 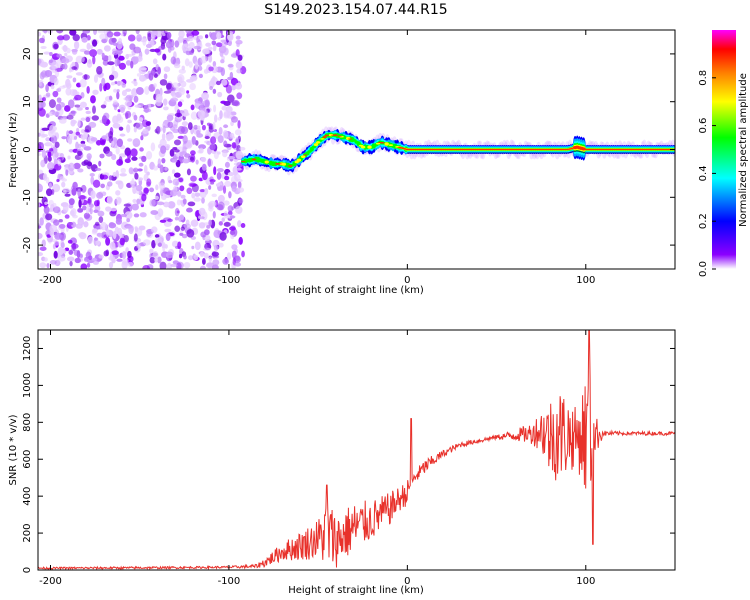 What do you see at coordinates (585, 280) in the screenshot?
I see `x-tick-label: 100` at bounding box center [585, 280].